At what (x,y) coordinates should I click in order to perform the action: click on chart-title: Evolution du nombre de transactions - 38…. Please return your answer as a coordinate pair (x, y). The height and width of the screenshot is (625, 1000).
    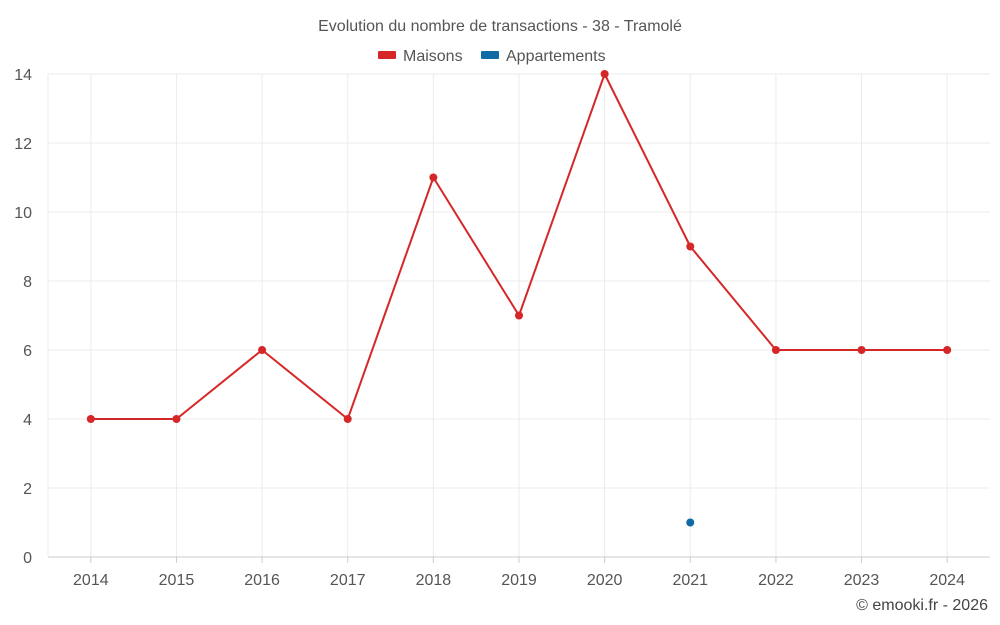
    Looking at the image, I should click on (500, 26).